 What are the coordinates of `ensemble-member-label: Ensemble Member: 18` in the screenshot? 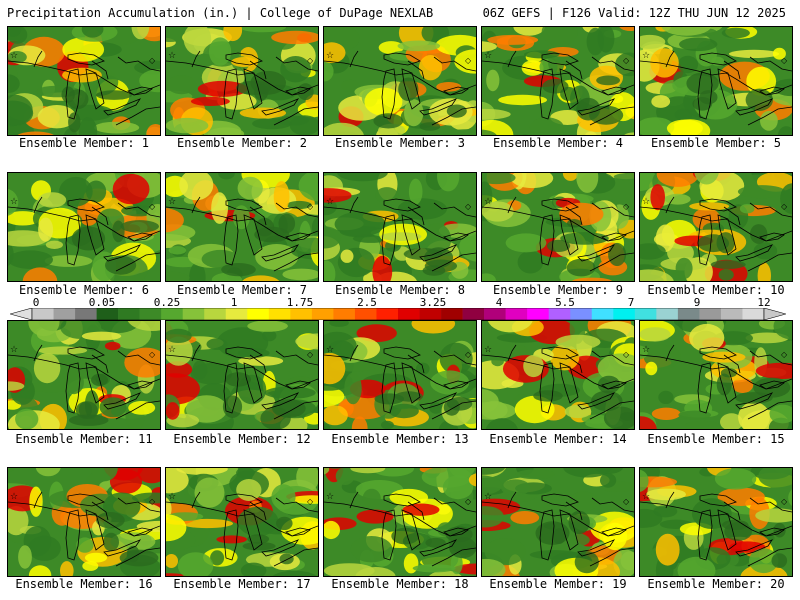 It's located at (400, 584).